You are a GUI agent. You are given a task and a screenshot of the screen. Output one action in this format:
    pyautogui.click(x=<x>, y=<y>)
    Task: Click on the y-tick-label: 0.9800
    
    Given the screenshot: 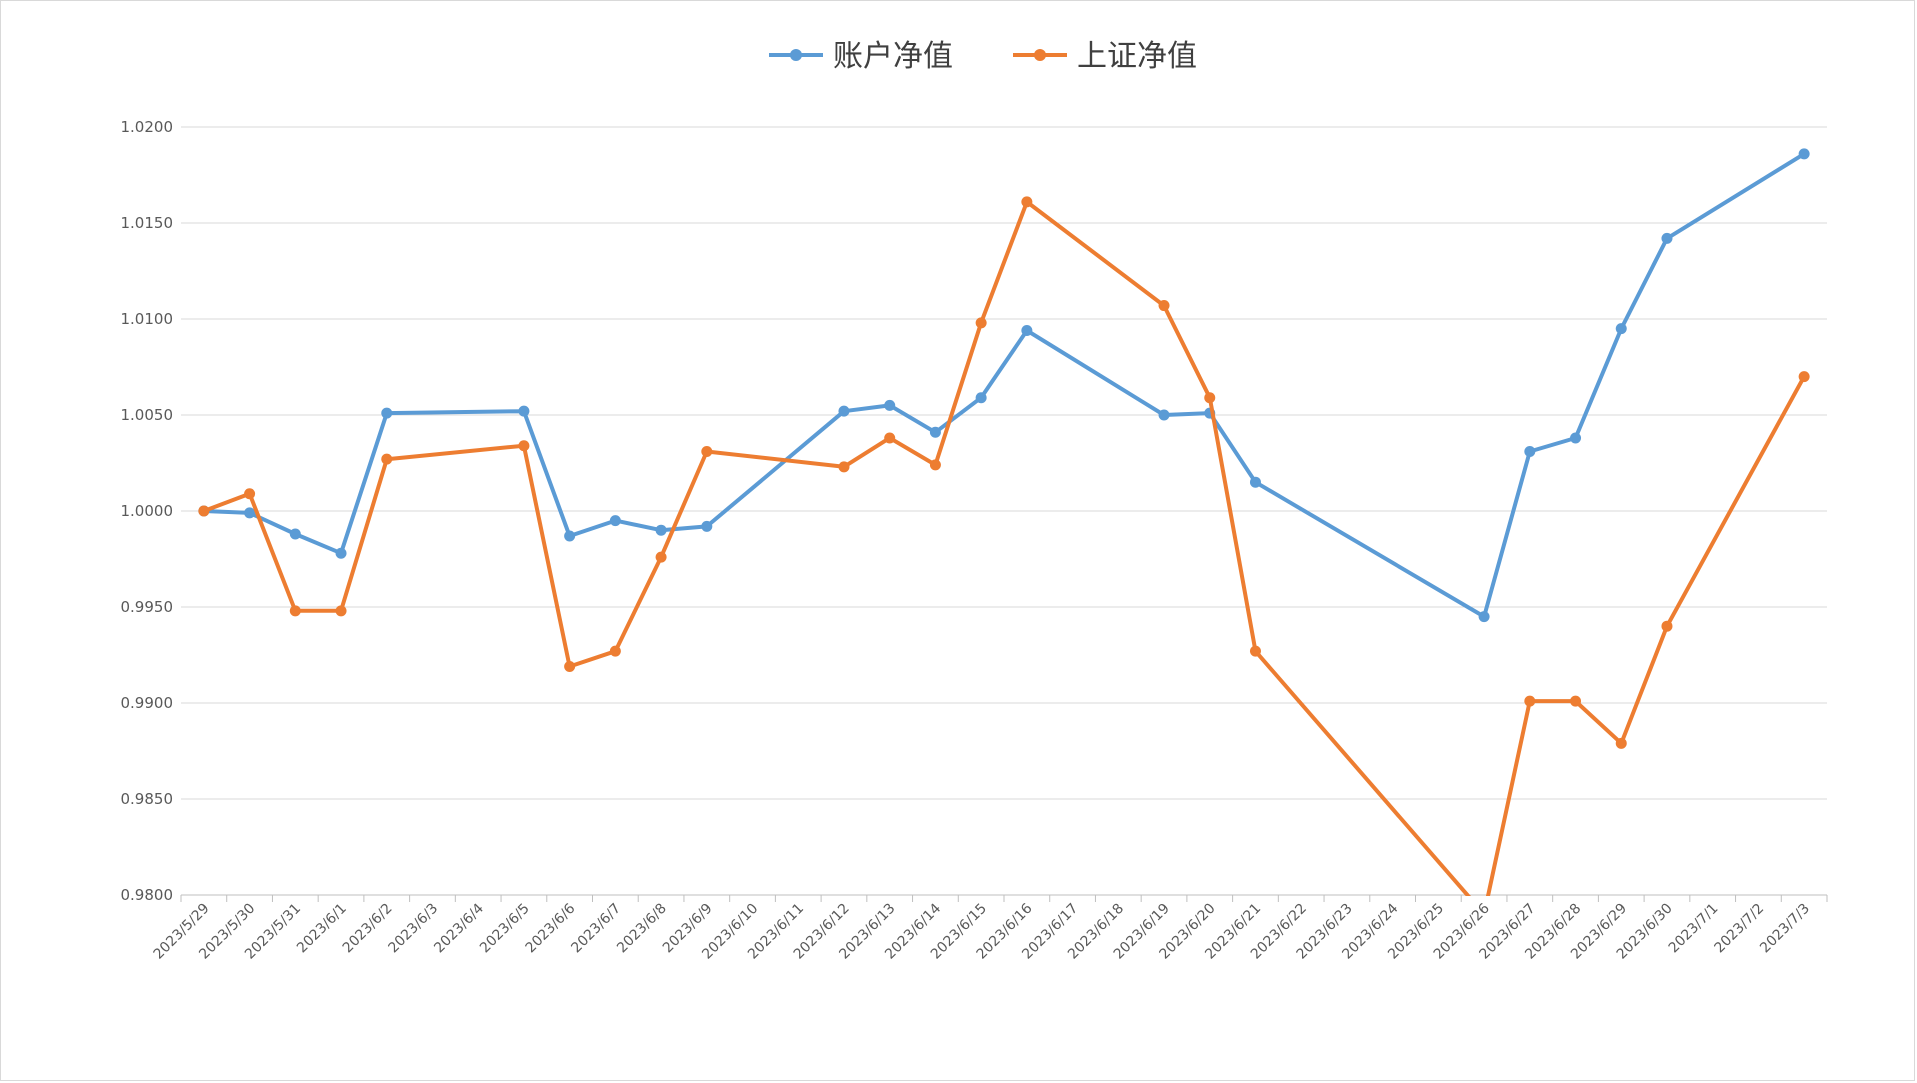 What is the action you would take?
    pyautogui.click(x=147, y=895)
    